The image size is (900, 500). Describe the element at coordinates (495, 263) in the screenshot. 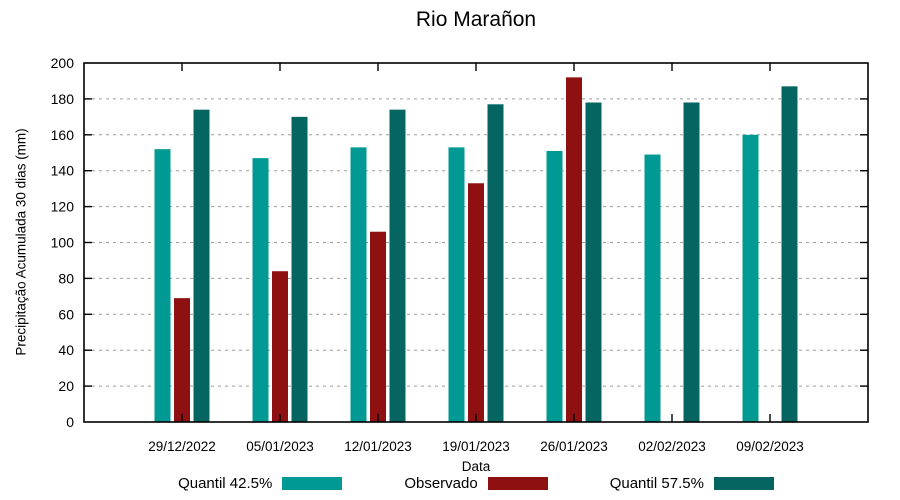

I see `bar-quantil-57-5--19-01-2023` at that location.